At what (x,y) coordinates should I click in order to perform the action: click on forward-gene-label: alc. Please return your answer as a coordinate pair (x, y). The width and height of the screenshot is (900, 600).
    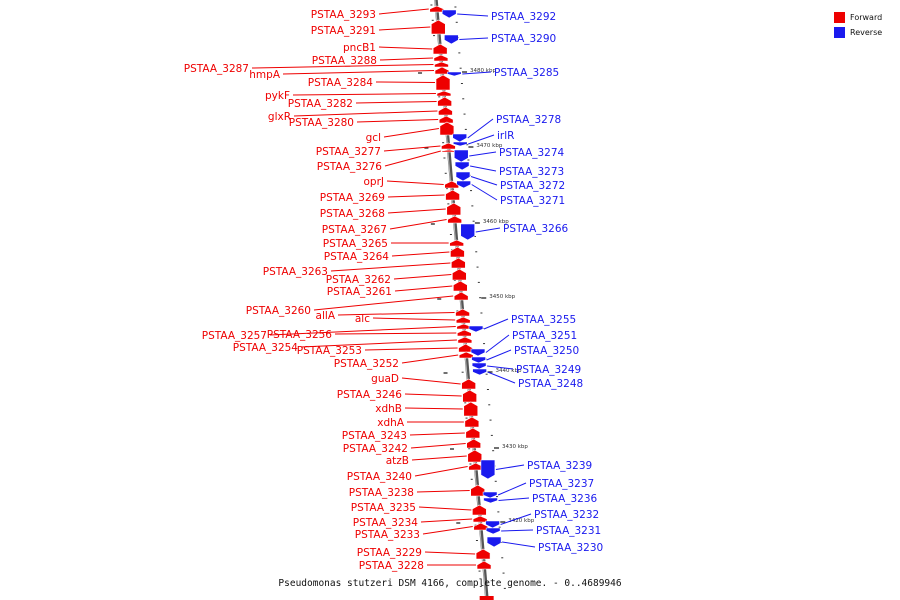
    Looking at the image, I should click on (362, 319).